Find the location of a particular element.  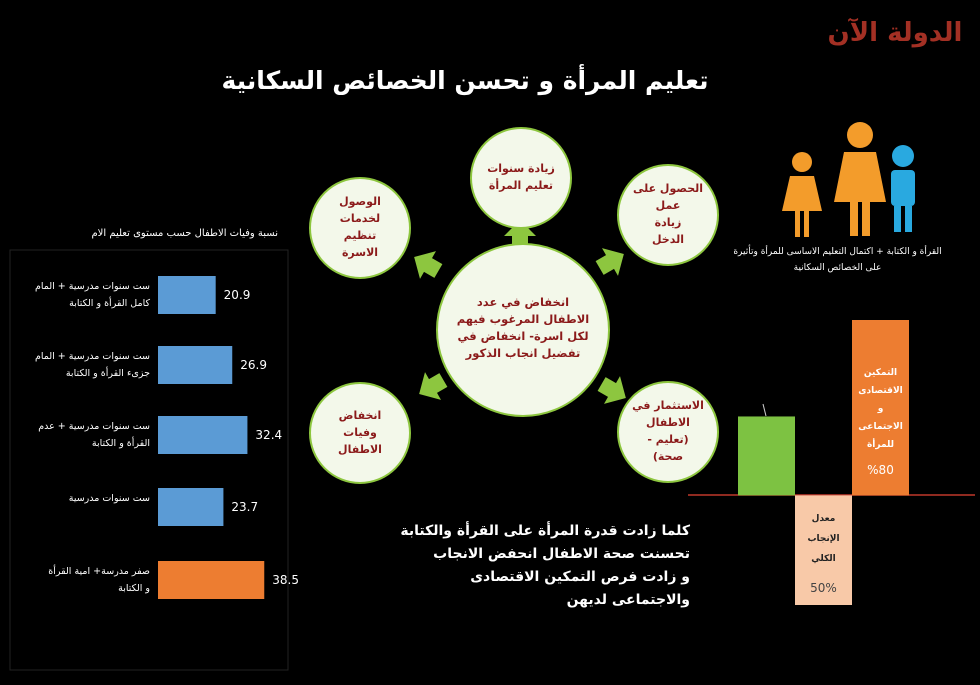

bar-label: التمكين الاقتصادى و الاجتماعى للمرأة is located at coordinates (880, 409).